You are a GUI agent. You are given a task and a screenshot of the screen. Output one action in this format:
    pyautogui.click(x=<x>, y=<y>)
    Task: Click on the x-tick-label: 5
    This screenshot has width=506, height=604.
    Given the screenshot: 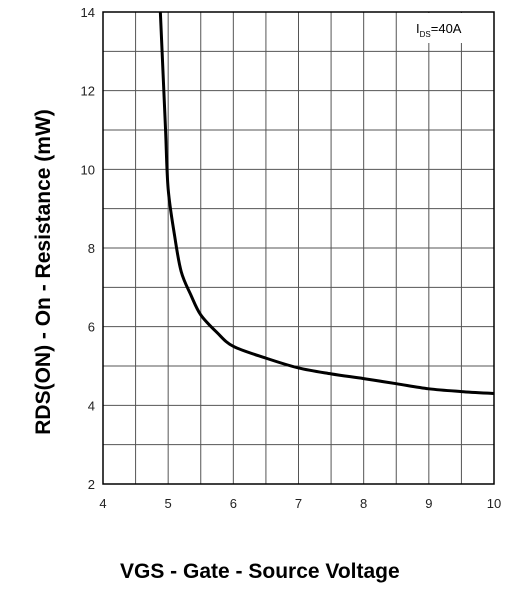 What is the action you would take?
    pyautogui.click(x=168, y=503)
    